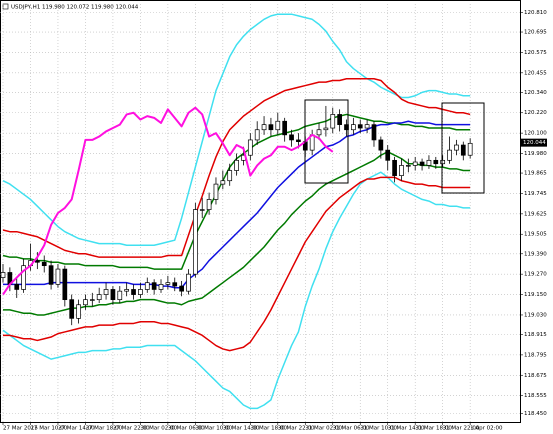 The image size is (553, 434). I want to click on symbol-icon, so click(5, 6).